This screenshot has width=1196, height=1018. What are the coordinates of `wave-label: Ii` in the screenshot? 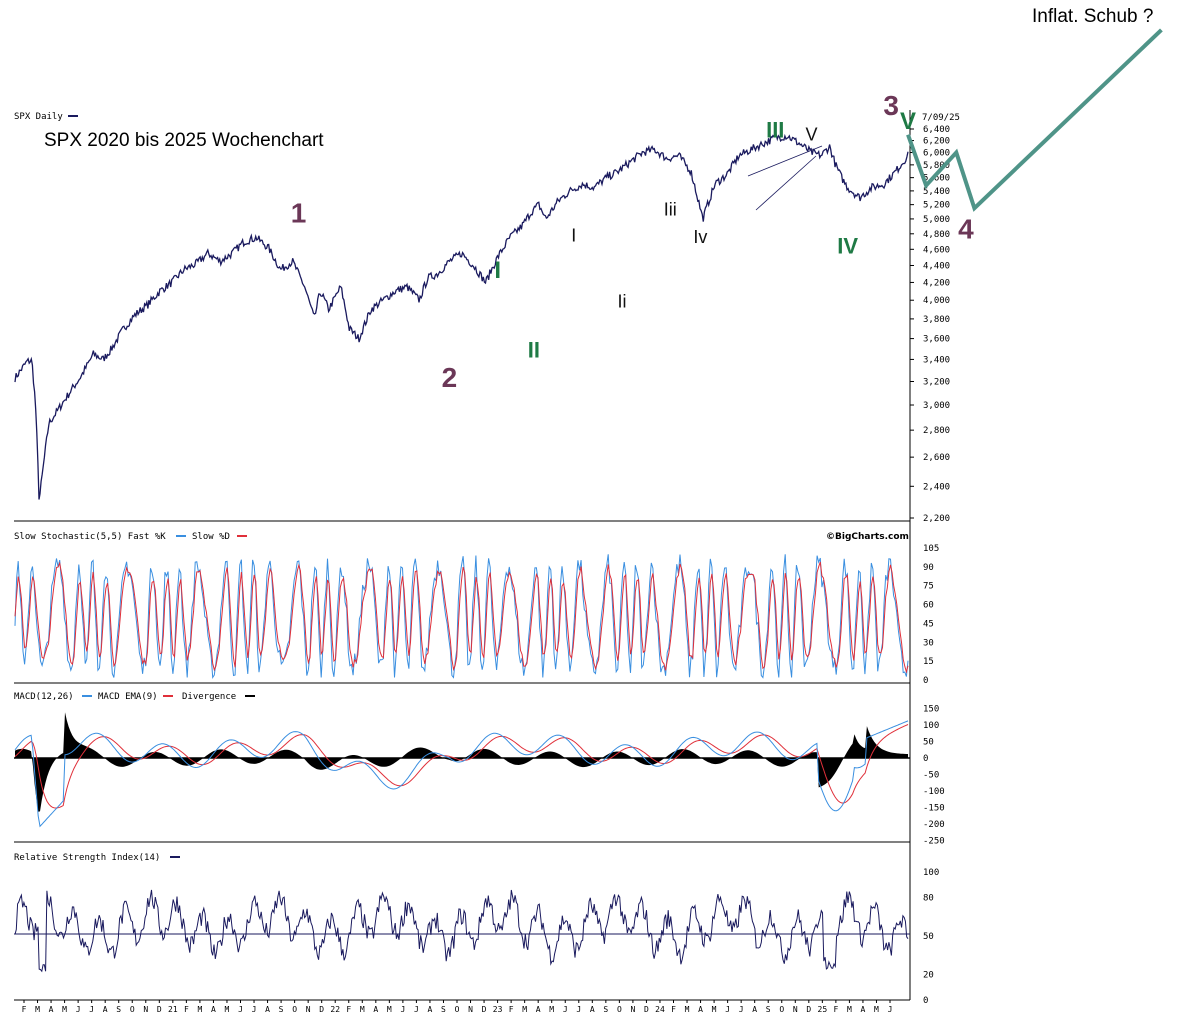 It's located at (621, 302).